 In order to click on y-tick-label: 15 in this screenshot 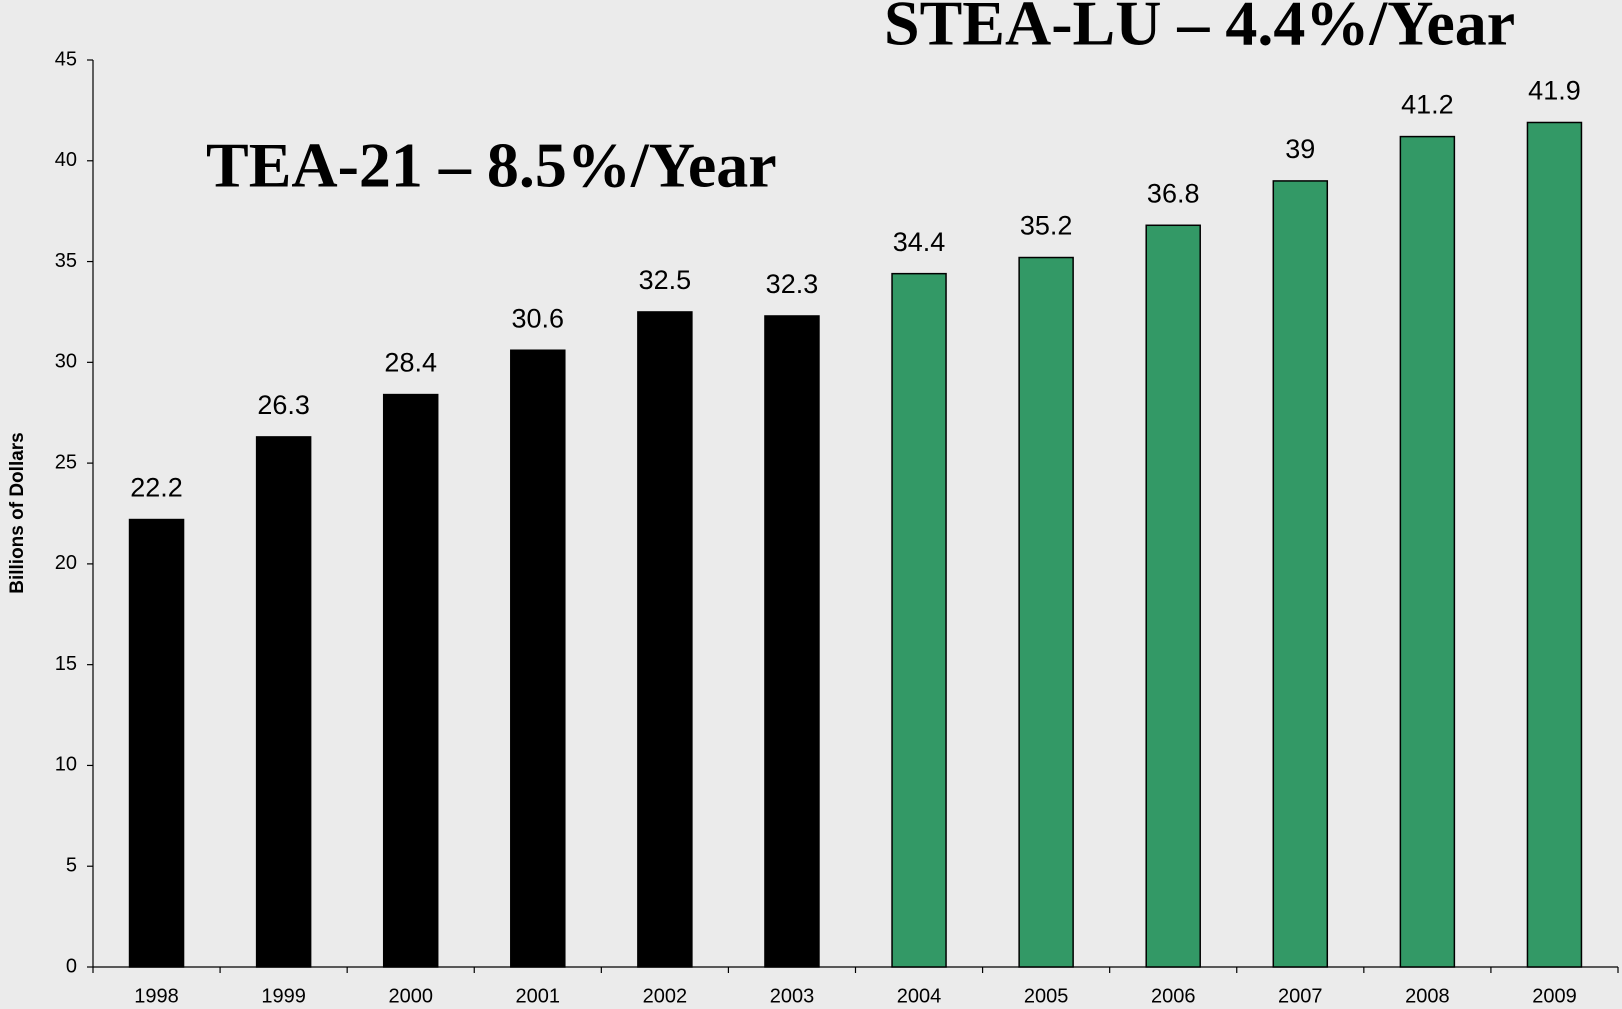, I will do `click(66, 664)`.